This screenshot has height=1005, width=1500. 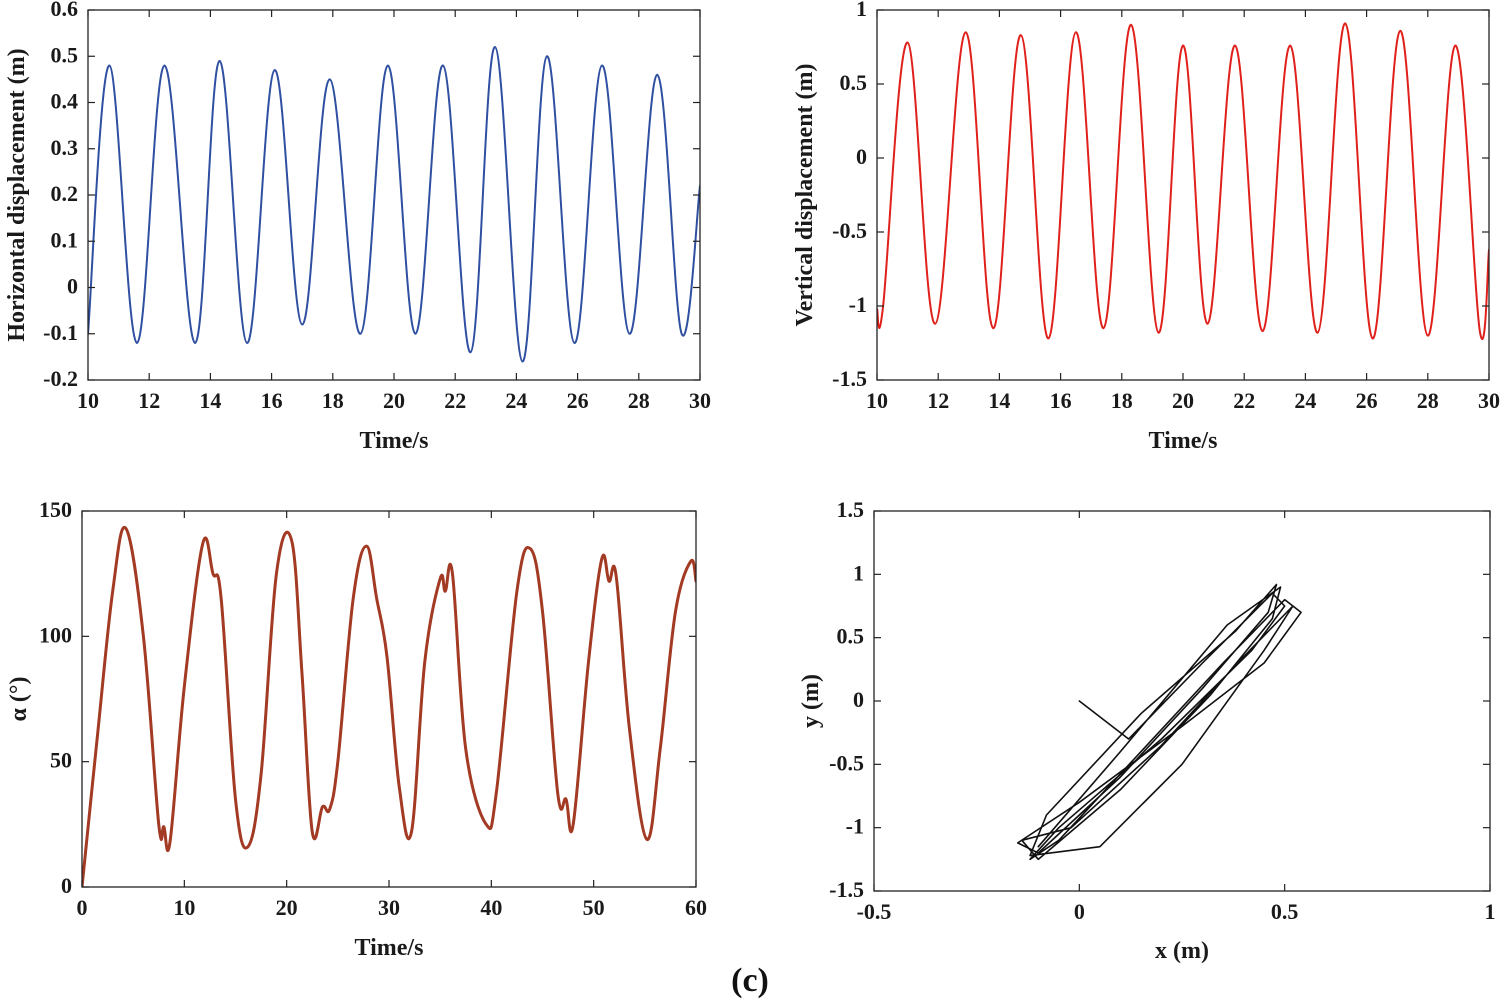 What do you see at coordinates (65, 239) in the screenshot?
I see `y-tick-label: 0.1` at bounding box center [65, 239].